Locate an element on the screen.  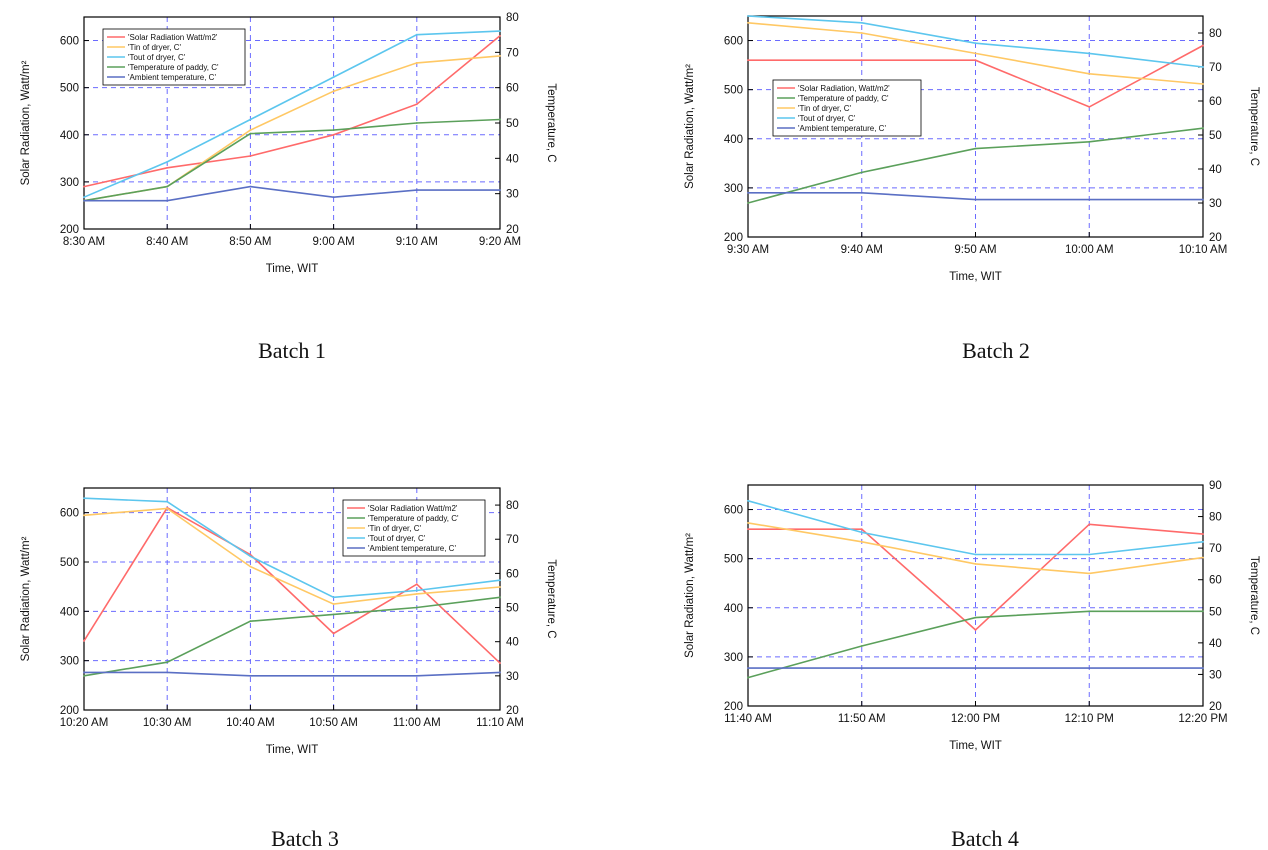
series-line-tout is located at coordinates (292, 114).